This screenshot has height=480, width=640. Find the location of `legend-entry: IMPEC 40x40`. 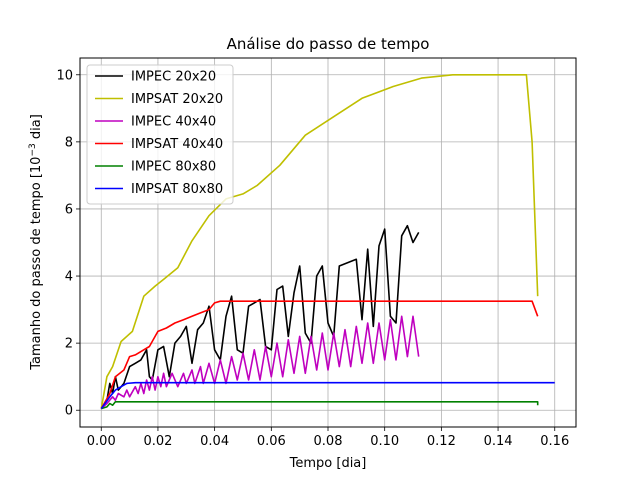

legend-entry: IMPEC 40x40 is located at coordinates (173, 122).